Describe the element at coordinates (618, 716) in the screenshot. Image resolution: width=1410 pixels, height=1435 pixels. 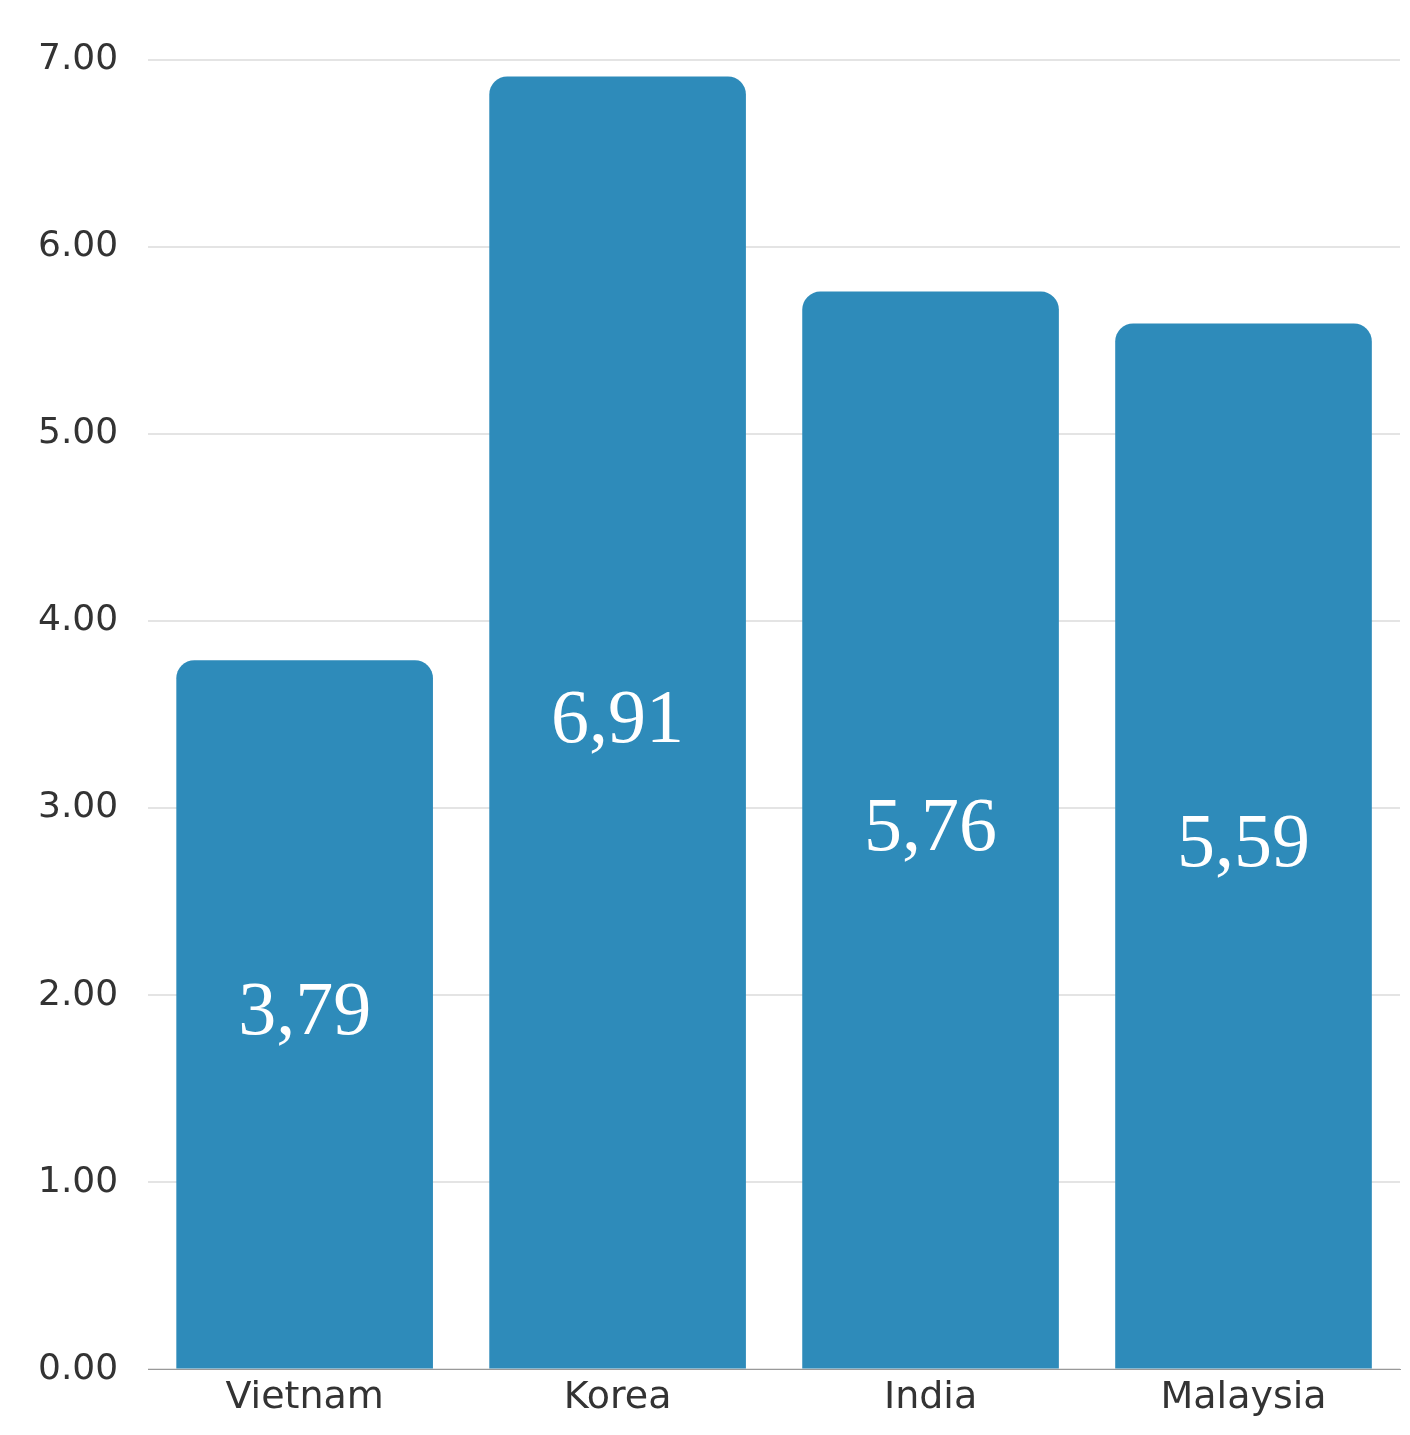
I see `data-label: 6,91` at that location.